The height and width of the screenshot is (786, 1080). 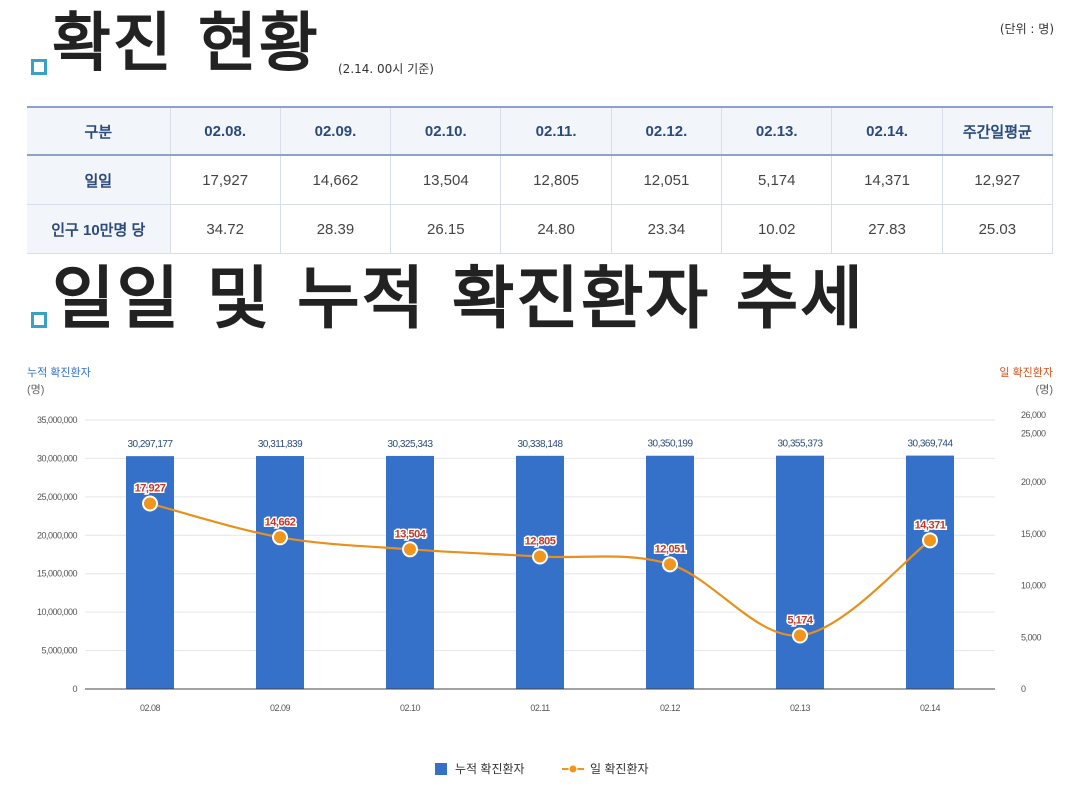 What do you see at coordinates (776, 180) in the screenshot?
I see `table-cell: 5,174` at bounding box center [776, 180].